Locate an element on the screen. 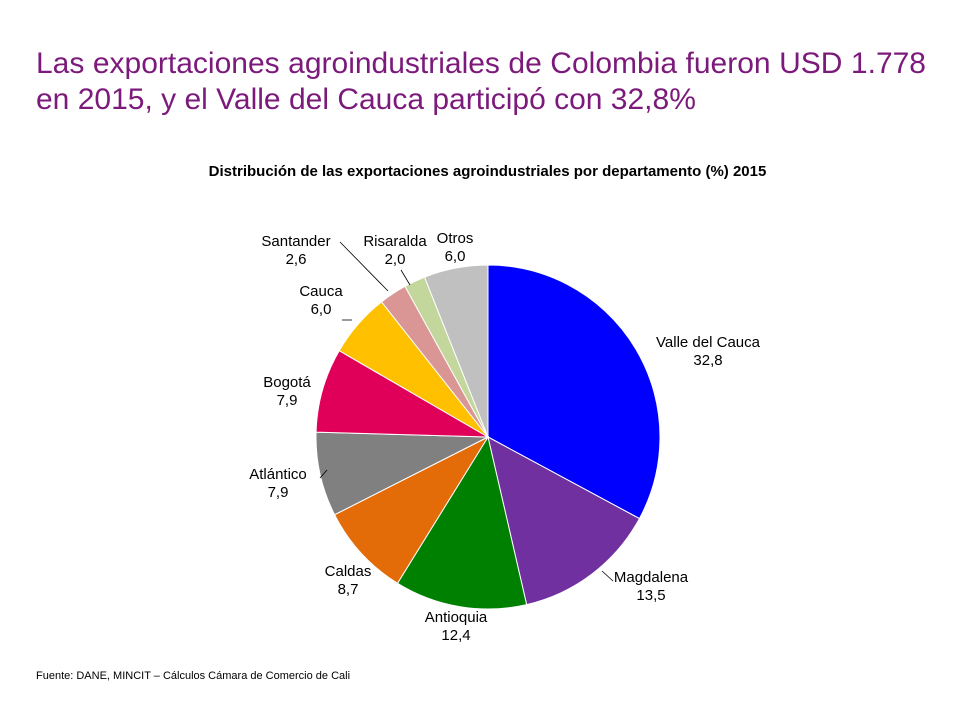 The image size is (960, 720). slice-label: Magdalena is located at coordinates (651, 577).